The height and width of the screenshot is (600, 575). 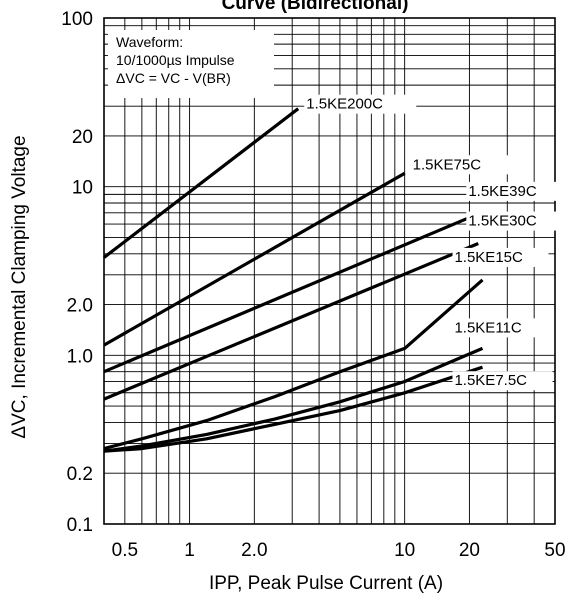 I want to click on y-axis-title: ΔVC, Incremental Clamping Voltage, so click(x=19, y=286).